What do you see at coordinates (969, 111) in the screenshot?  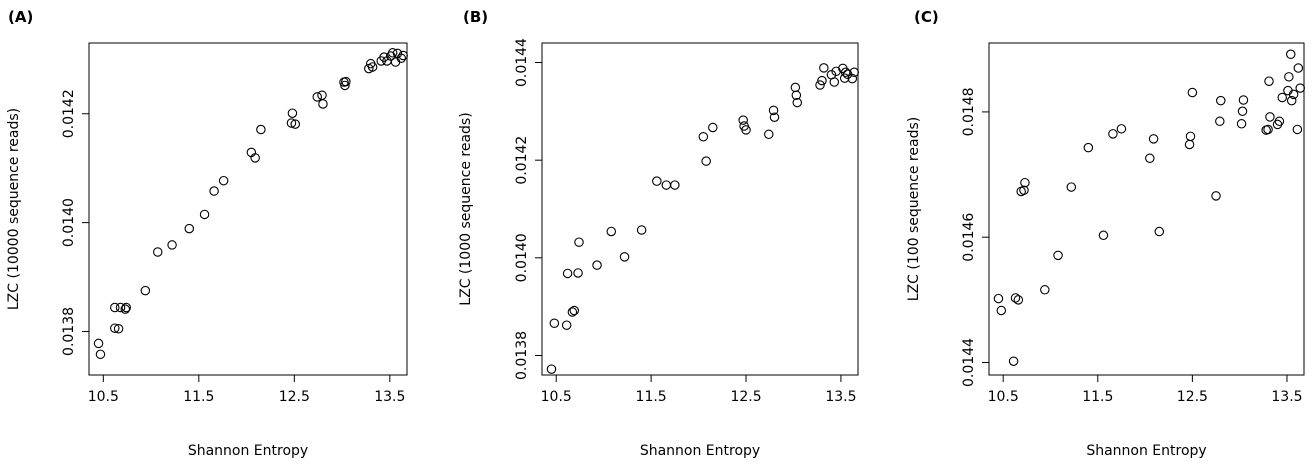 I see `y-tick-label: 0.0148` at bounding box center [969, 111].